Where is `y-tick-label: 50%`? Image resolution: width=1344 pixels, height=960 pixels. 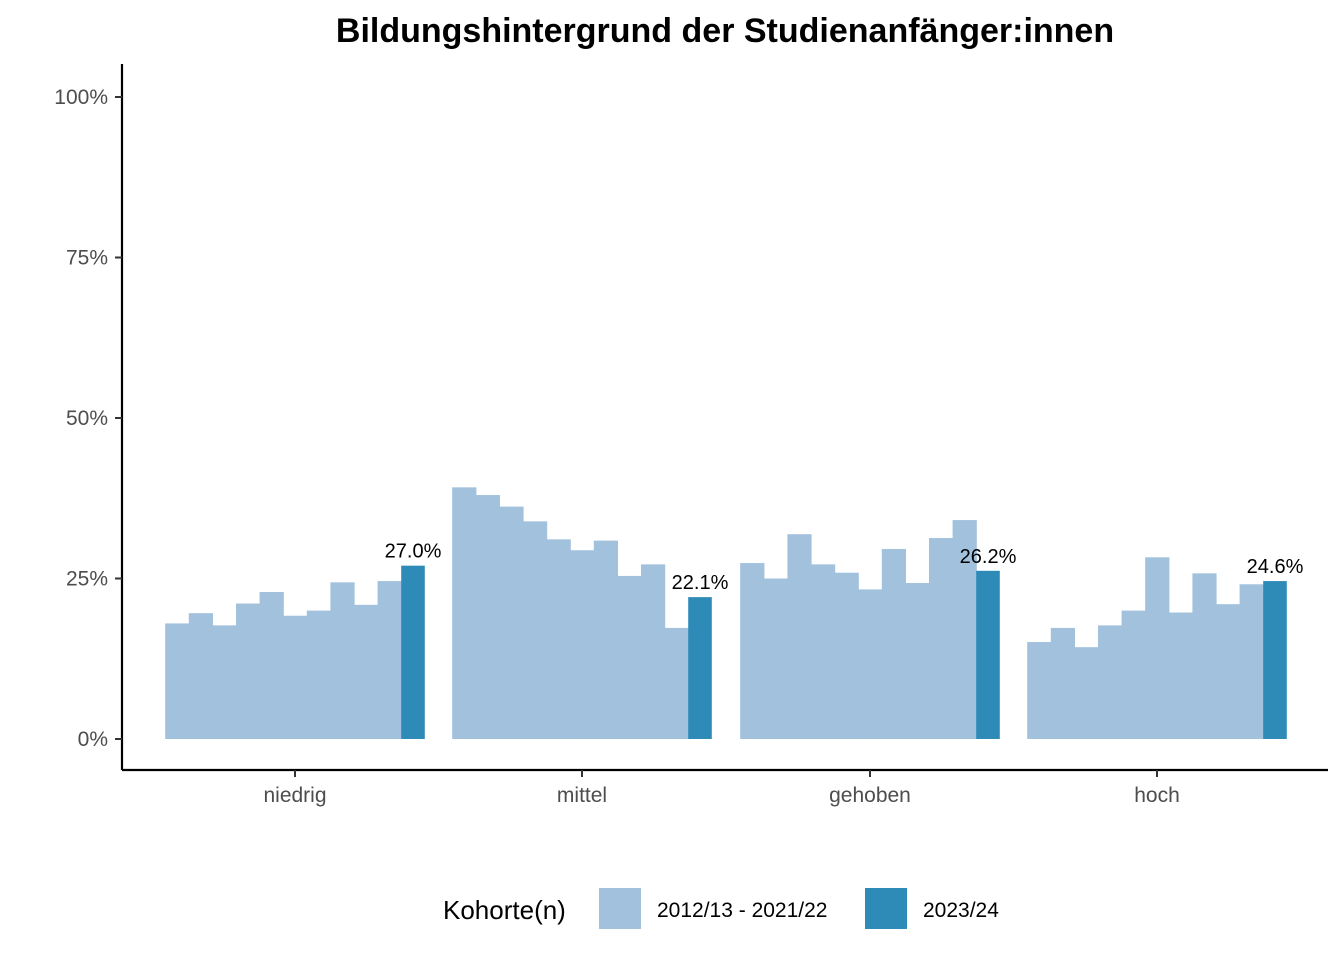
y-tick-label: 50% is located at coordinates (87, 418).